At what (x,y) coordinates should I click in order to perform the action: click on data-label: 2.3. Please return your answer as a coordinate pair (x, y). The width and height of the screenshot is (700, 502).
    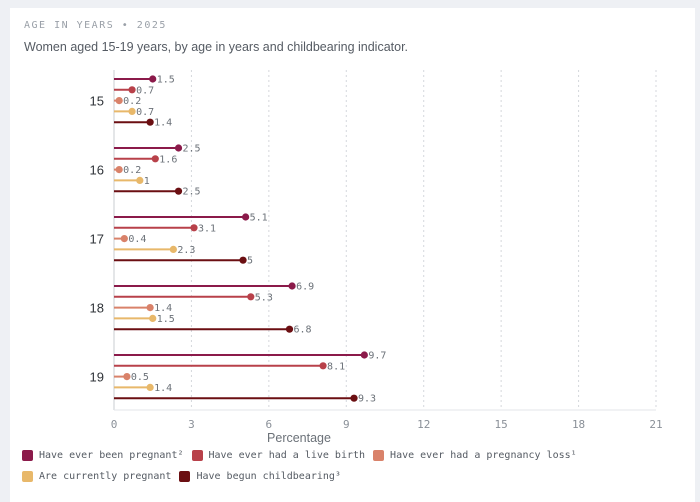
    Looking at the image, I should click on (186, 250).